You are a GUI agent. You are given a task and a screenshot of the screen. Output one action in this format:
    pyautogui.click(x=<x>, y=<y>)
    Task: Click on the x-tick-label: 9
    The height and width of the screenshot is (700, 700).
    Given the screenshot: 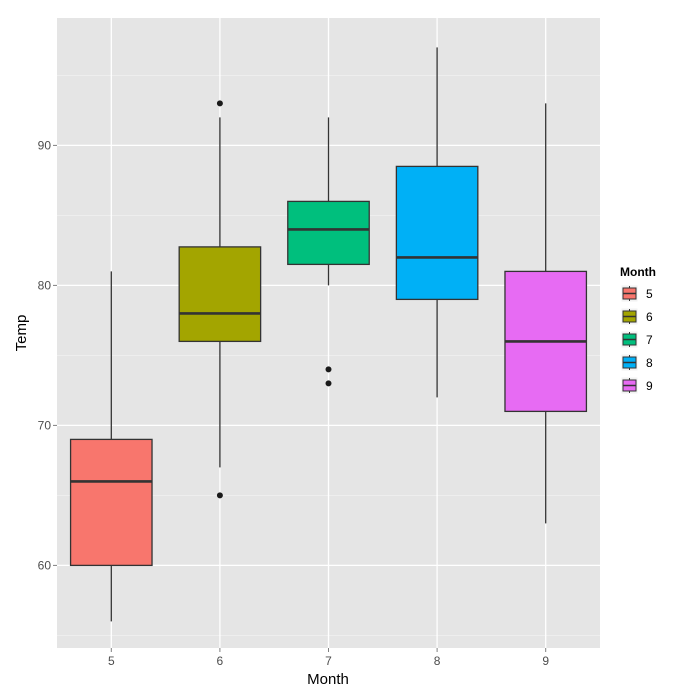 What is the action you would take?
    pyautogui.click(x=545, y=661)
    